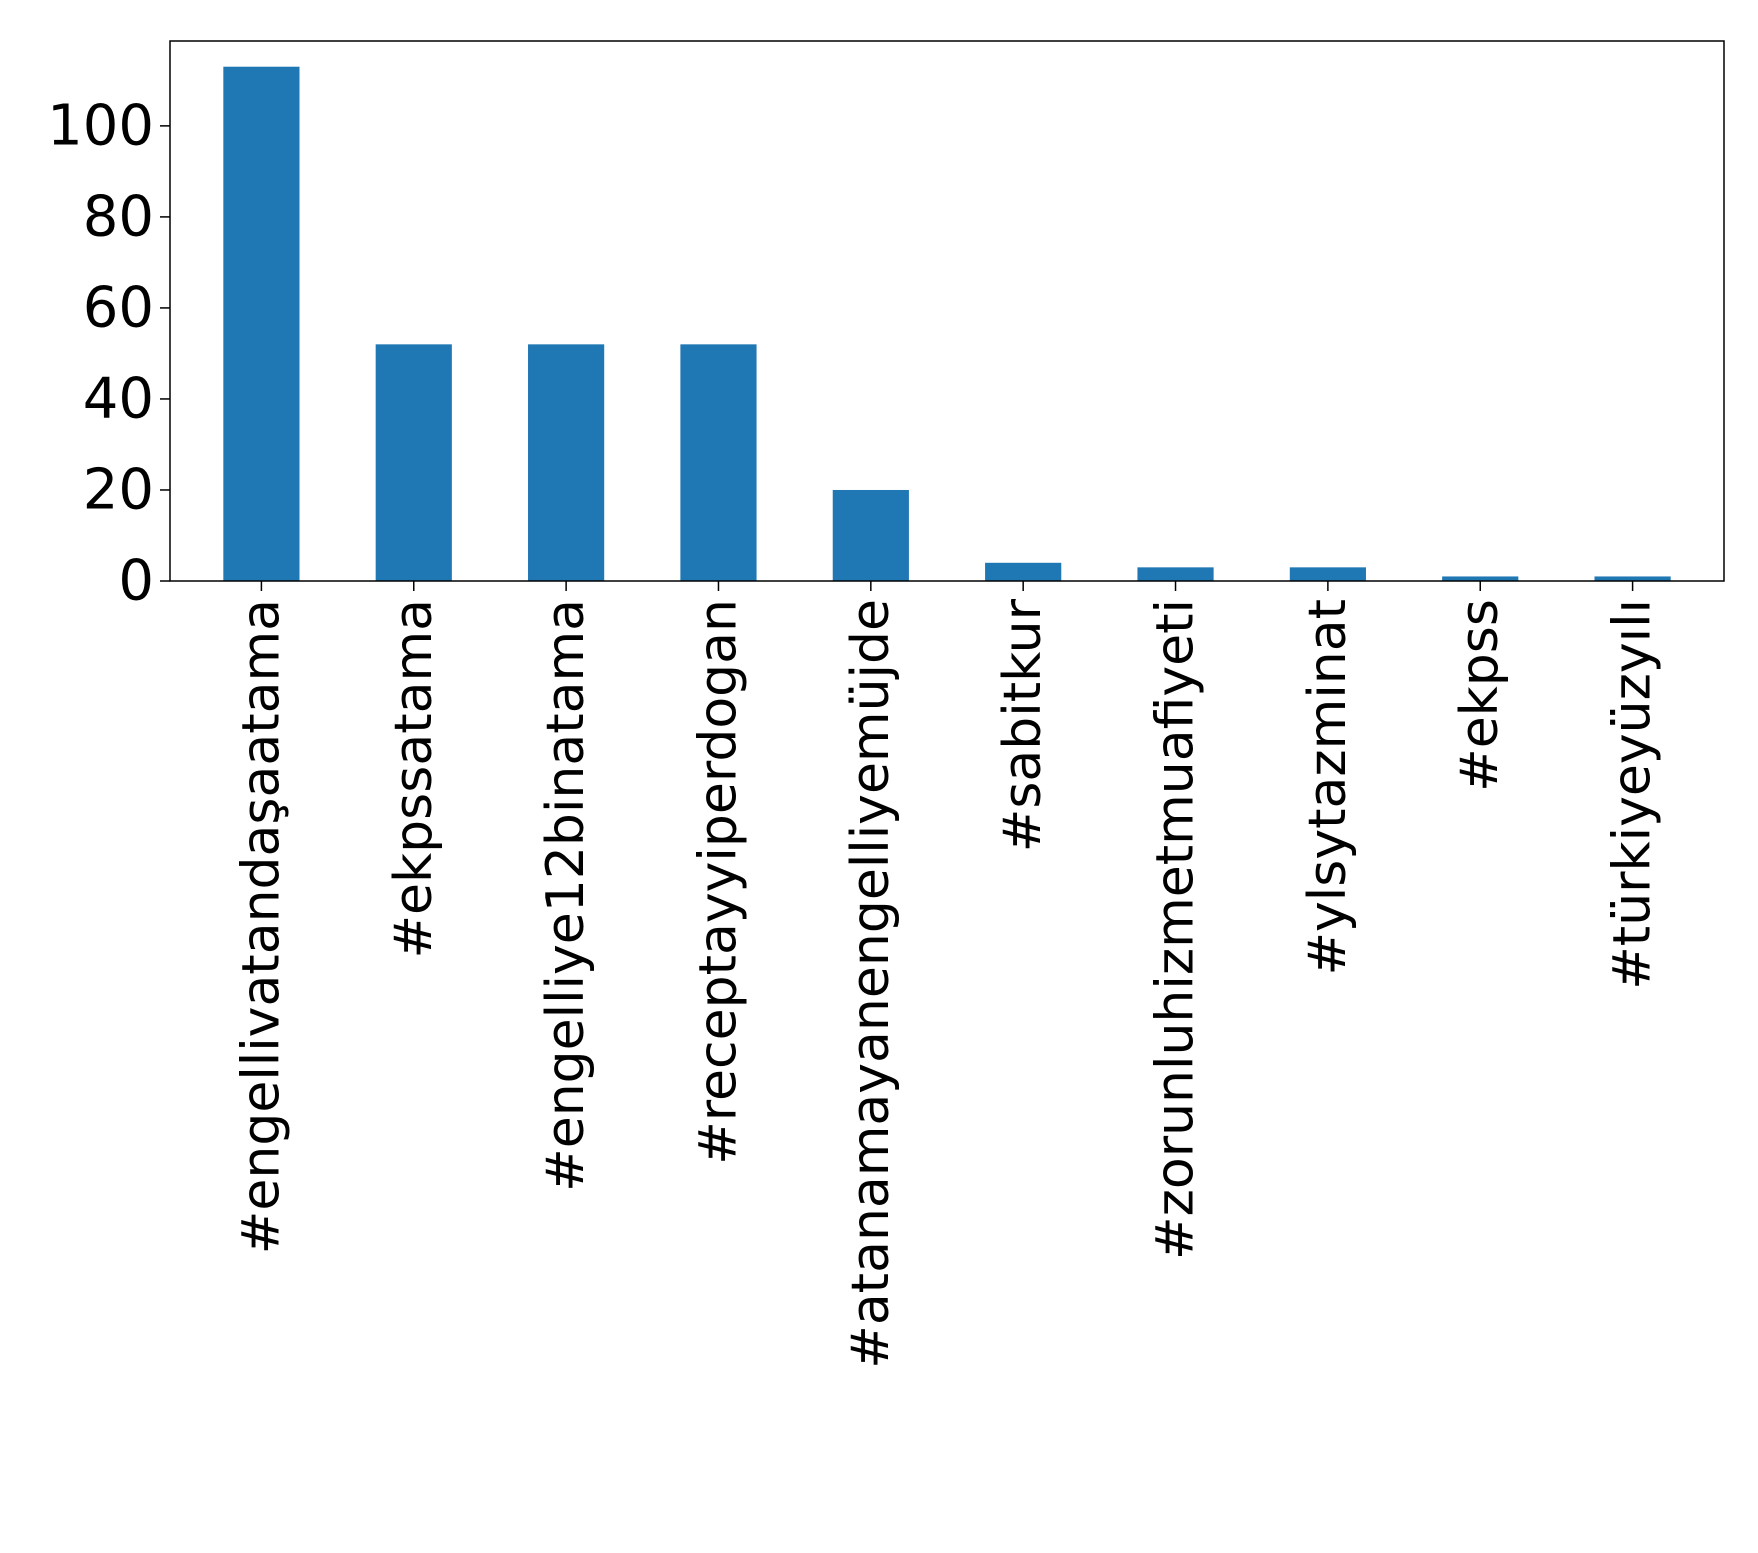 The height and width of the screenshot is (1553, 1758). What do you see at coordinates (136, 581) in the screenshot?
I see `y-tick-label: 0` at bounding box center [136, 581].